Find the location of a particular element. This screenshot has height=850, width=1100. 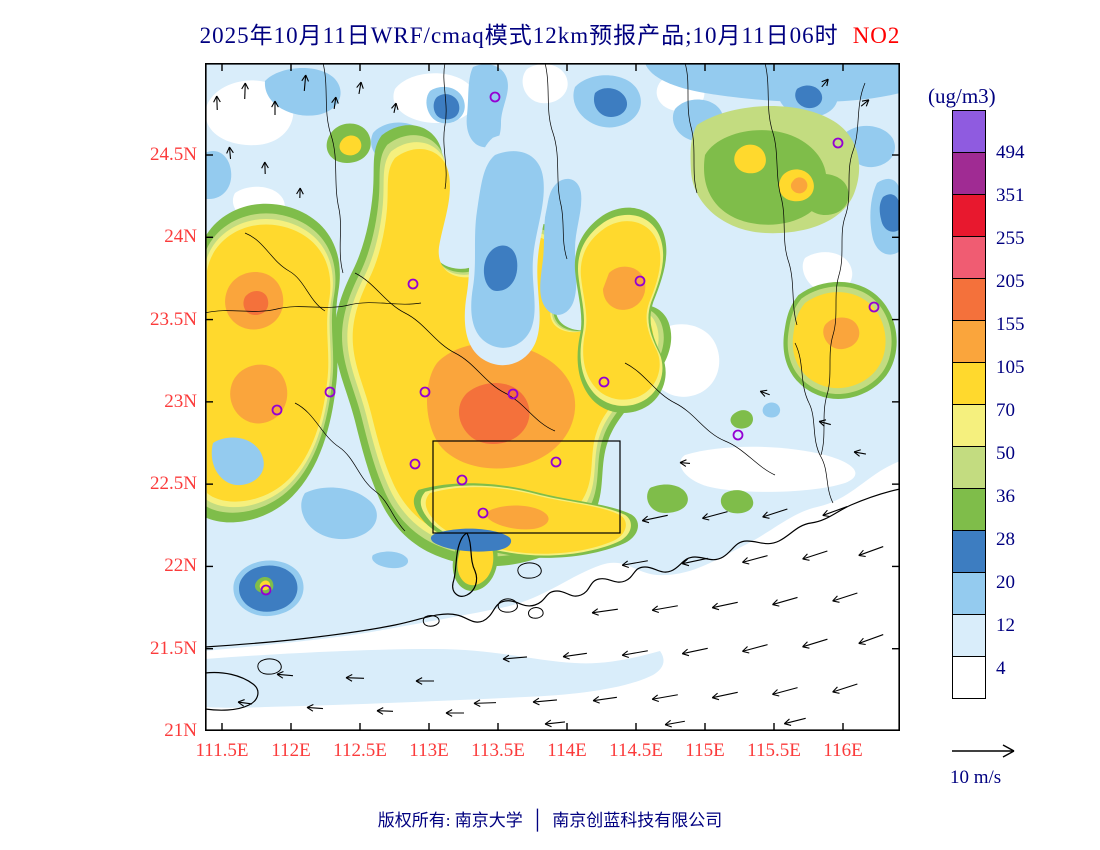

lon-tick-label: 114.5E is located at coordinates (636, 750).